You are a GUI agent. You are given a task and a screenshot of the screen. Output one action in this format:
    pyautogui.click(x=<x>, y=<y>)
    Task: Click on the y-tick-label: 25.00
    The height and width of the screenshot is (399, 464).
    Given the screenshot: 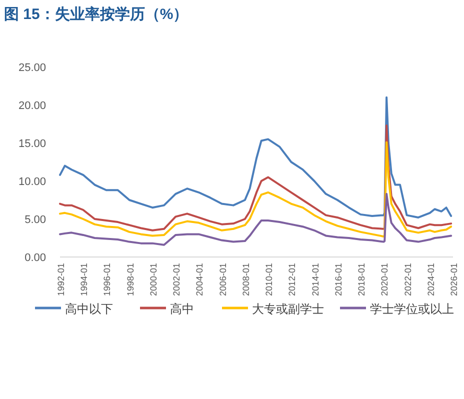 What is the action you would take?
    pyautogui.click(x=32, y=68)
    